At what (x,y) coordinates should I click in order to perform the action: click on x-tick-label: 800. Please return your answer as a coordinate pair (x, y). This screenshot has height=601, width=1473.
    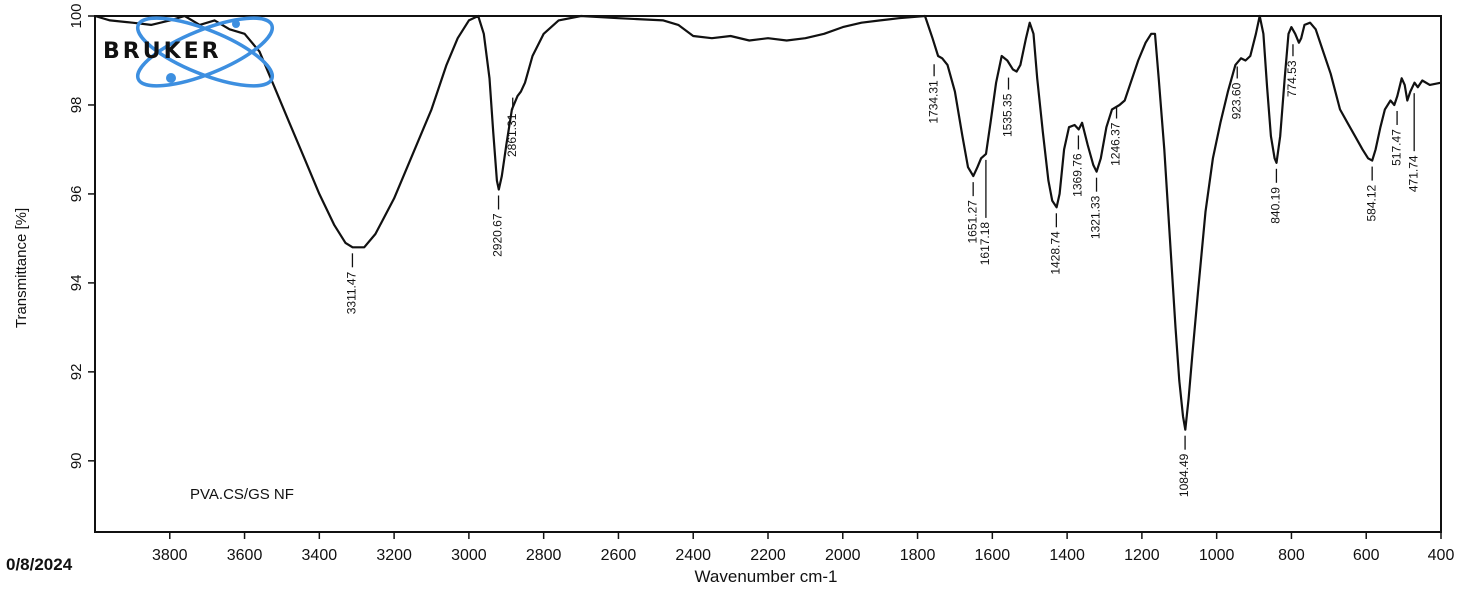
    Looking at the image, I should click on (1291, 555).